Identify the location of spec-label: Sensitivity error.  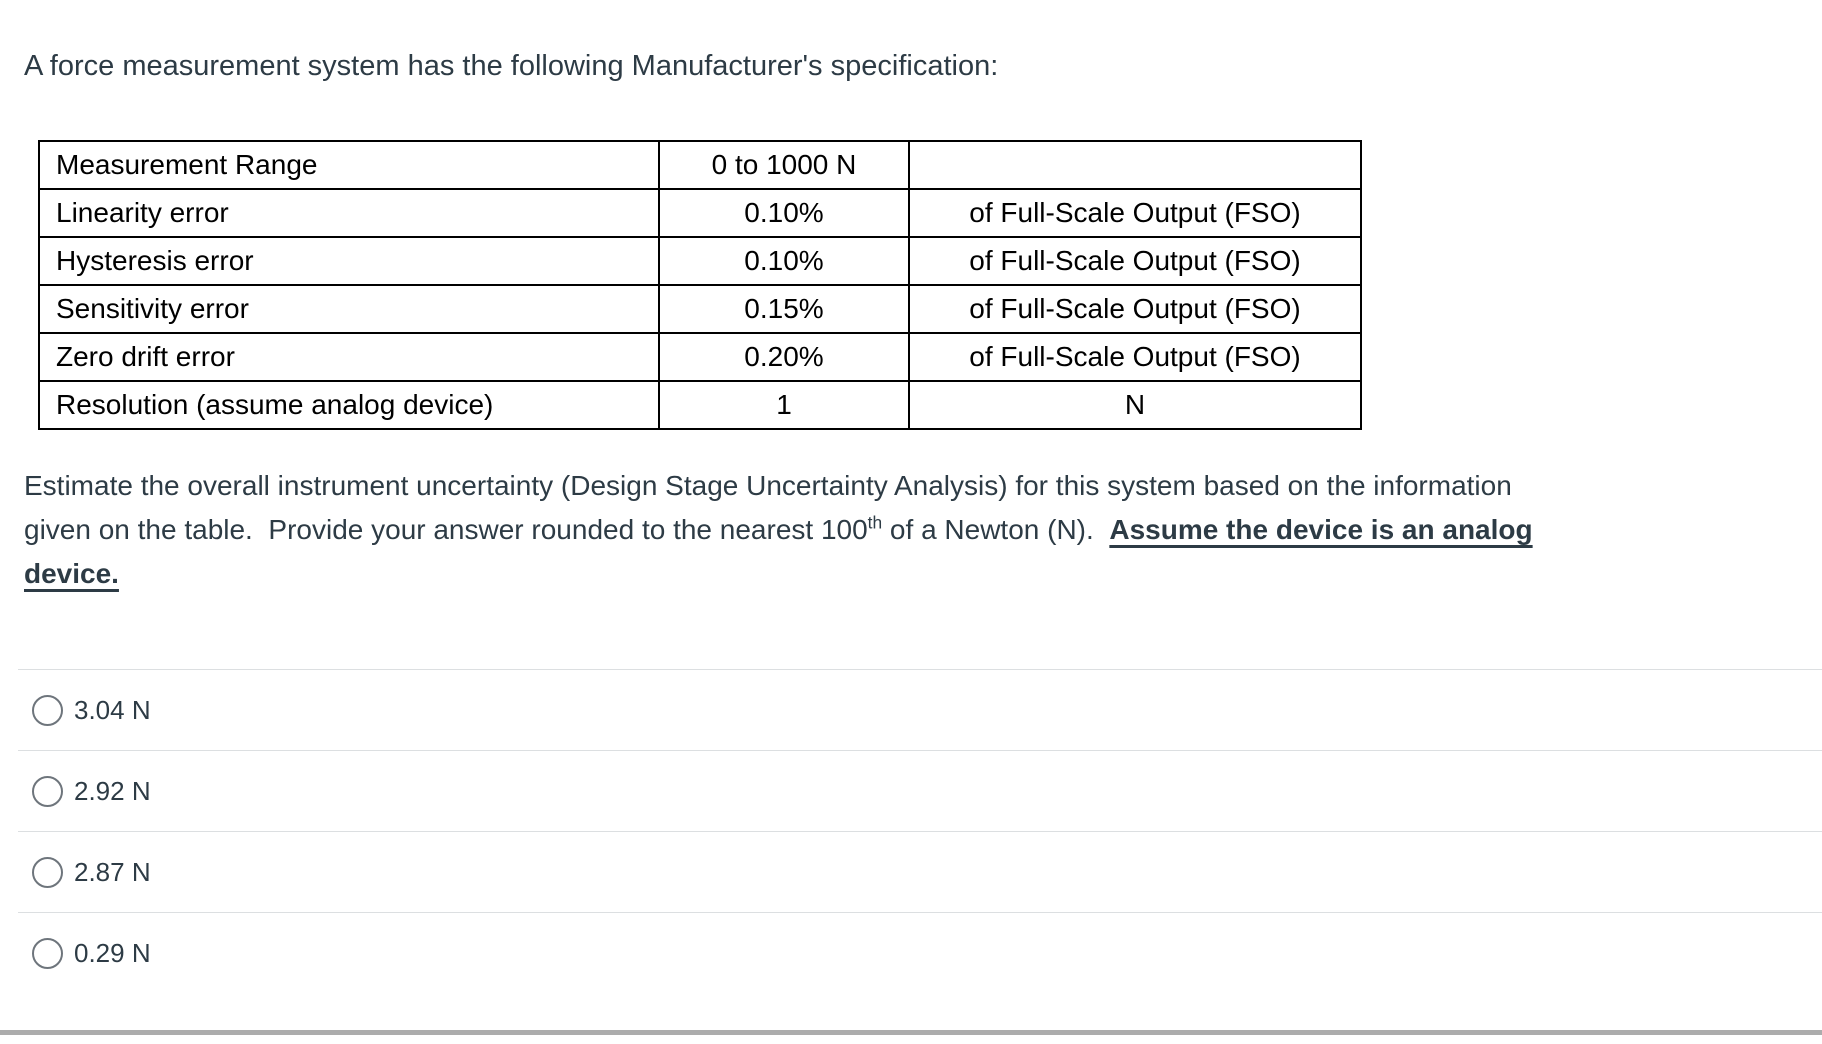
(349, 309).